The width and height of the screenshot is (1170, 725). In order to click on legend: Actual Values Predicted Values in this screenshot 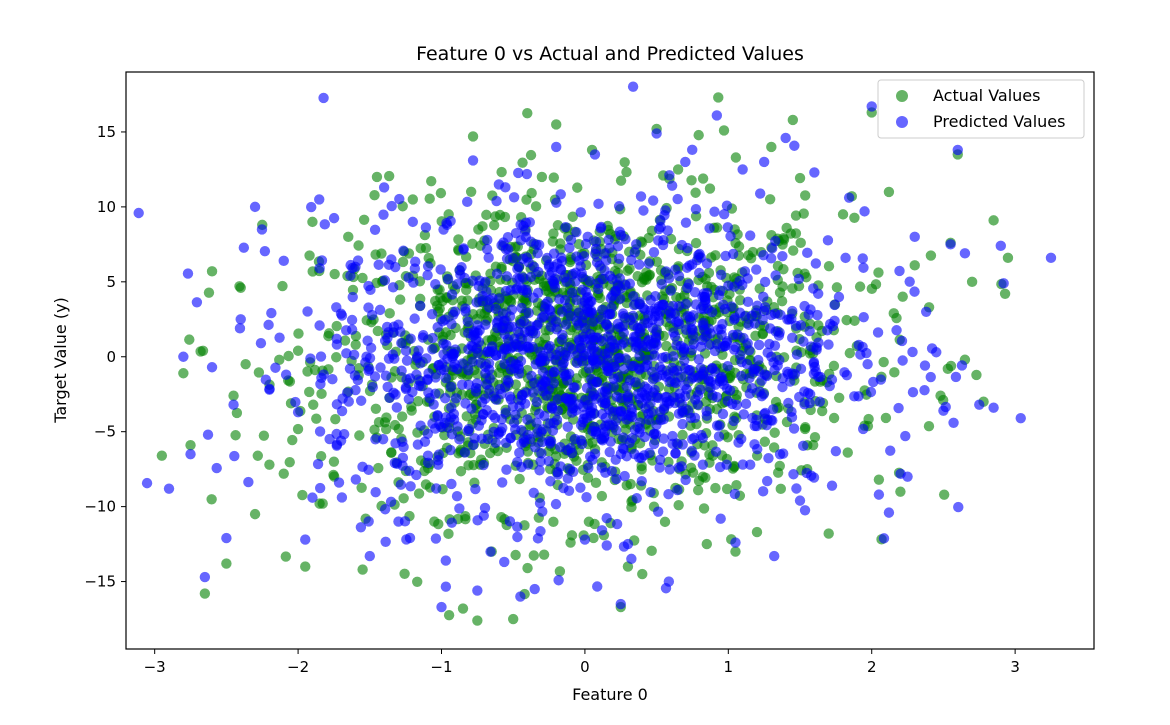, I will do `click(981, 109)`.